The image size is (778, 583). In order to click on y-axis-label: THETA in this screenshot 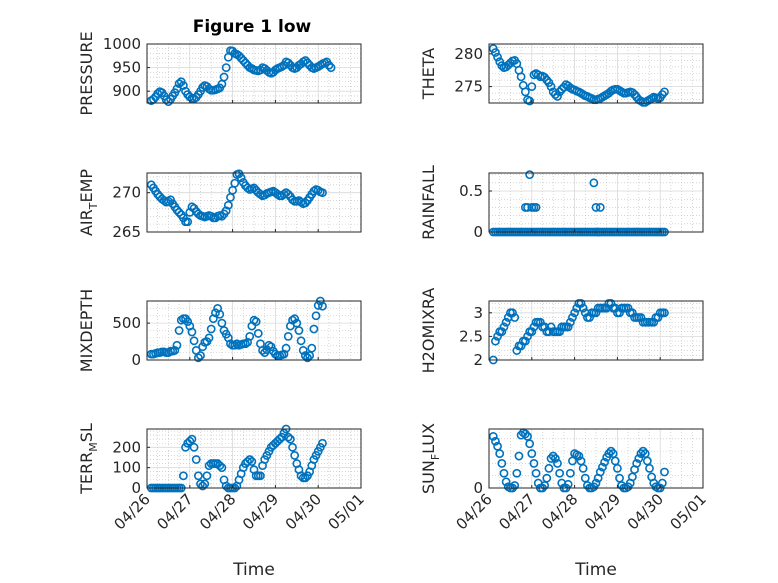, I will do `click(428, 74)`.